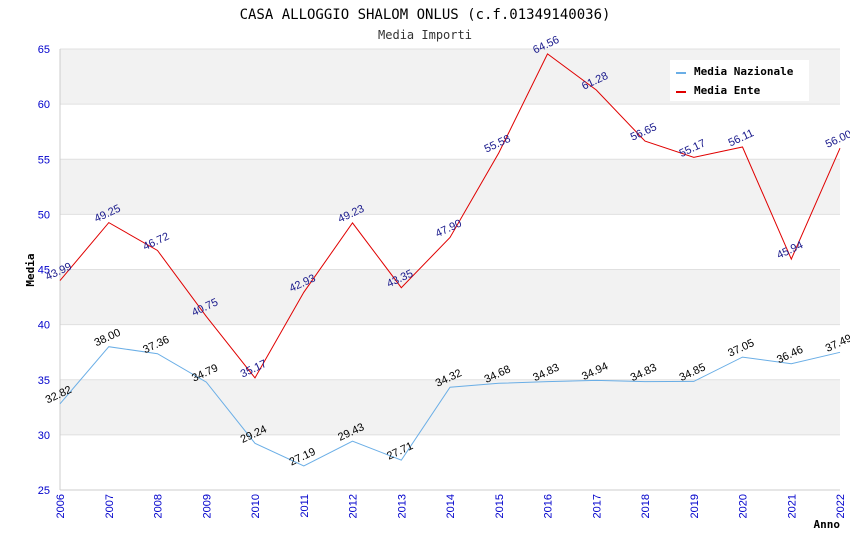  I want to click on x-tick-label: 2017, so click(597, 506).